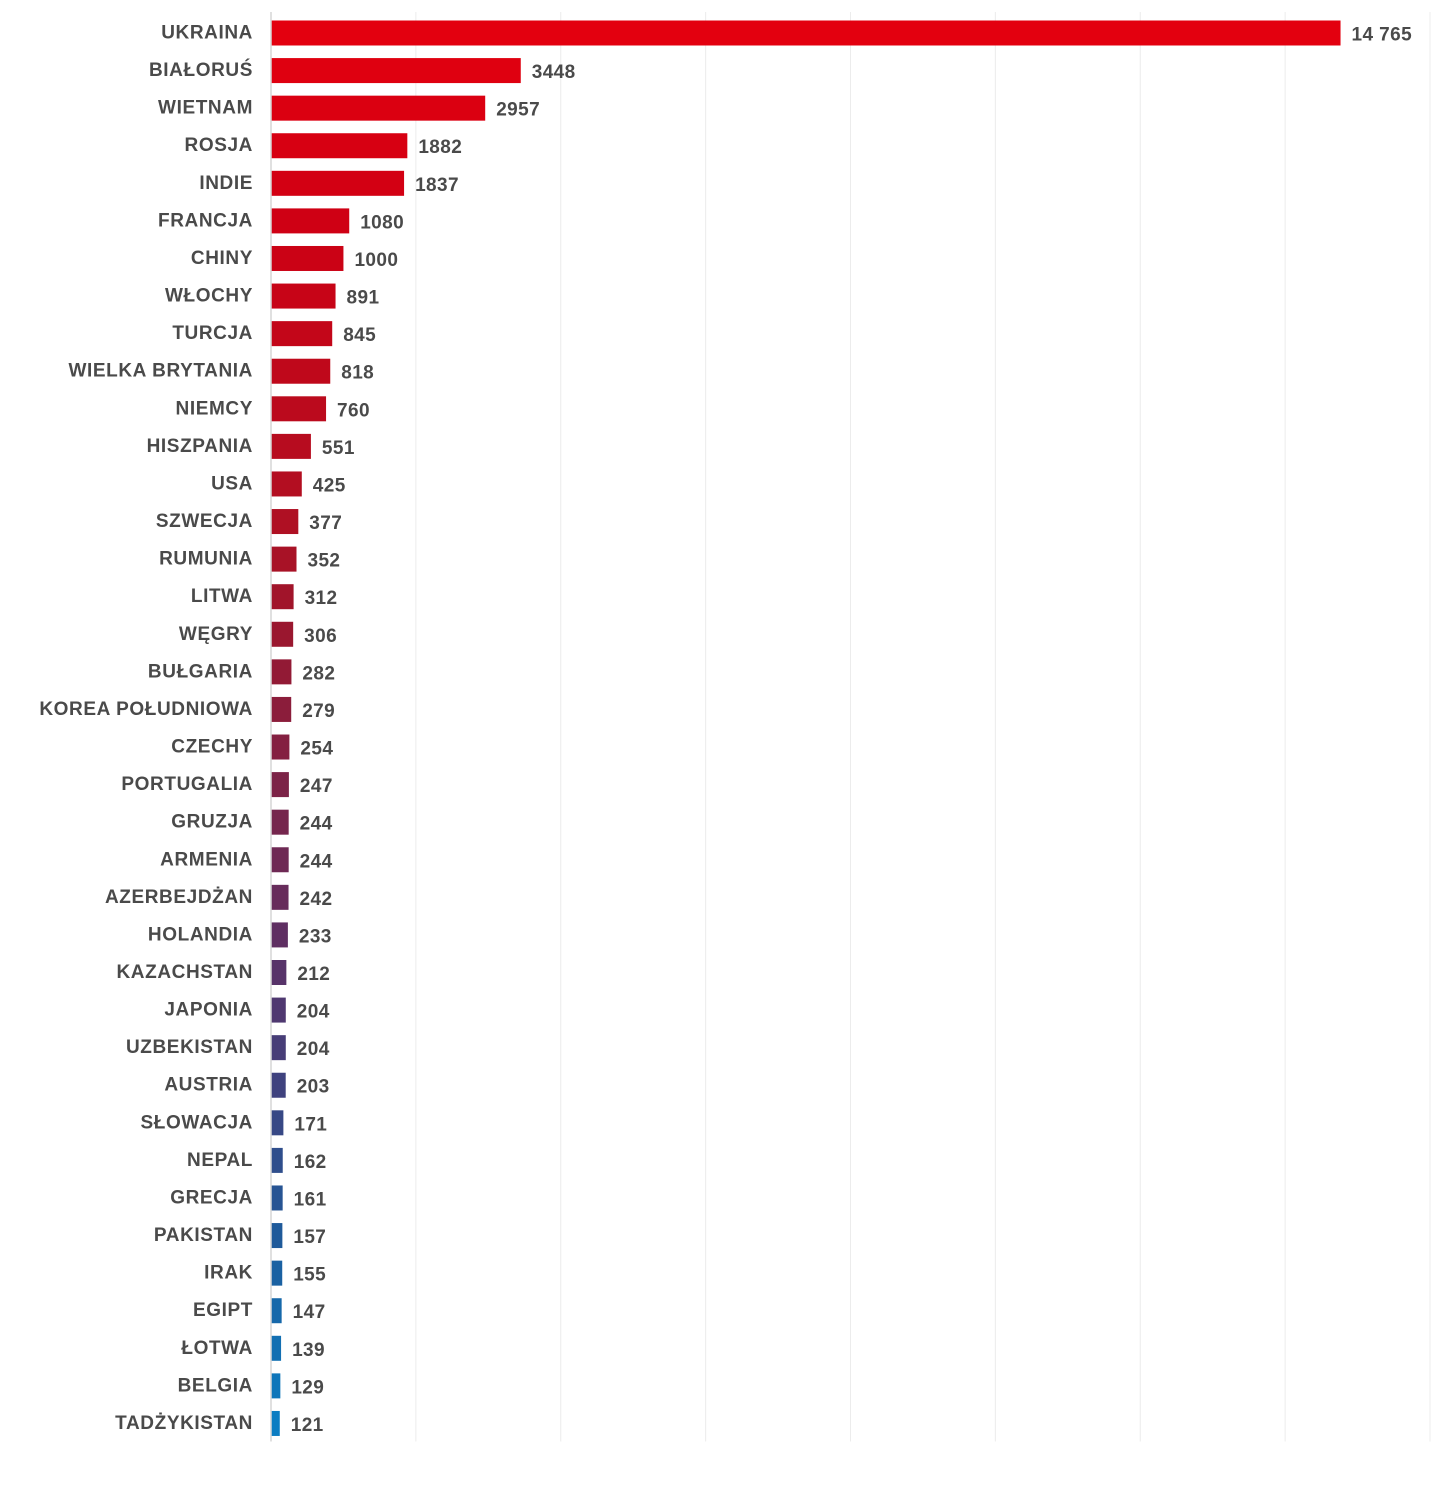 This screenshot has width=1447, height=1500. Describe the element at coordinates (200, 446) in the screenshot. I see `category-label: HISZPANIA` at that location.